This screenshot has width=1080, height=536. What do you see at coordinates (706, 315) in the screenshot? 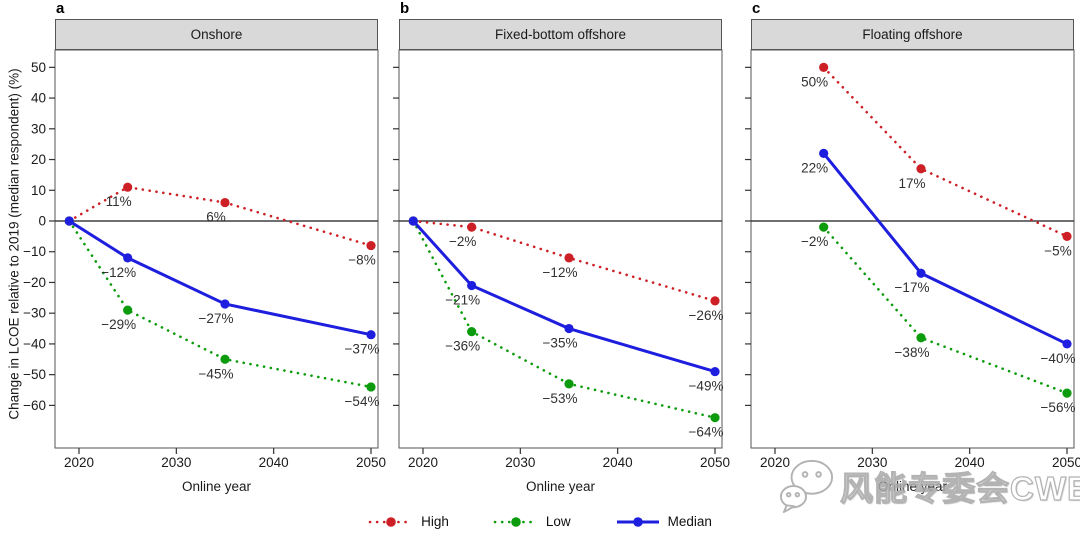
I see `data-point-label: −26%` at bounding box center [706, 315].